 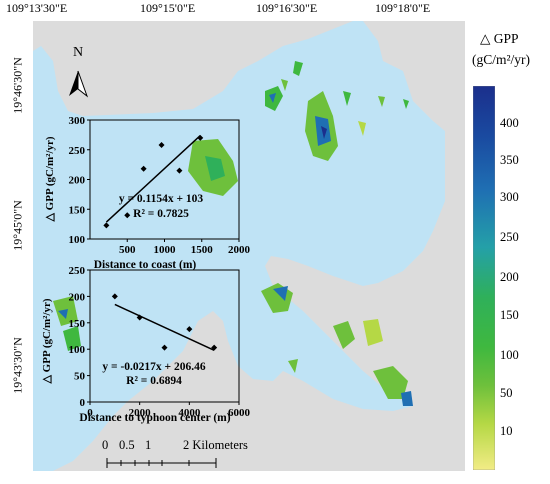 I want to click on inset-r2: R² = 0.6894, so click(x=154, y=381).